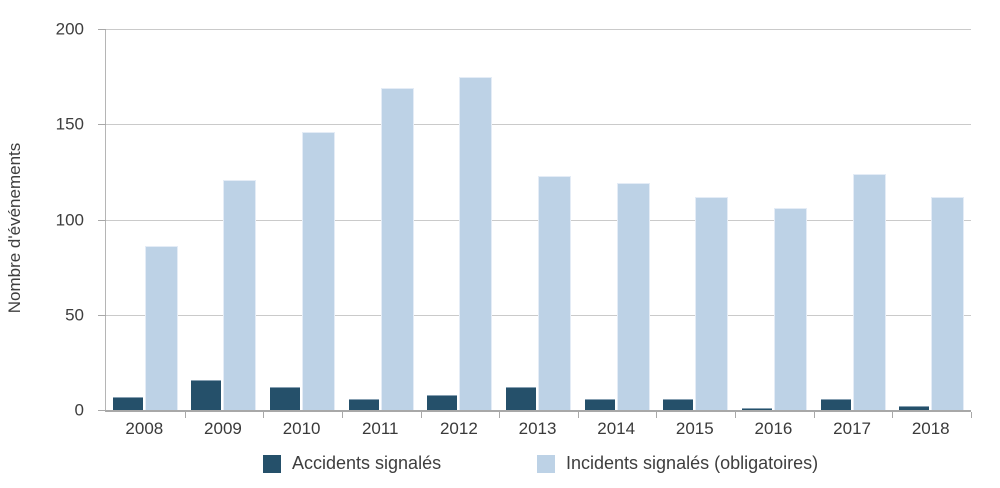  Describe the element at coordinates (161, 328) in the screenshot. I see `bar-incidents-2008` at that location.